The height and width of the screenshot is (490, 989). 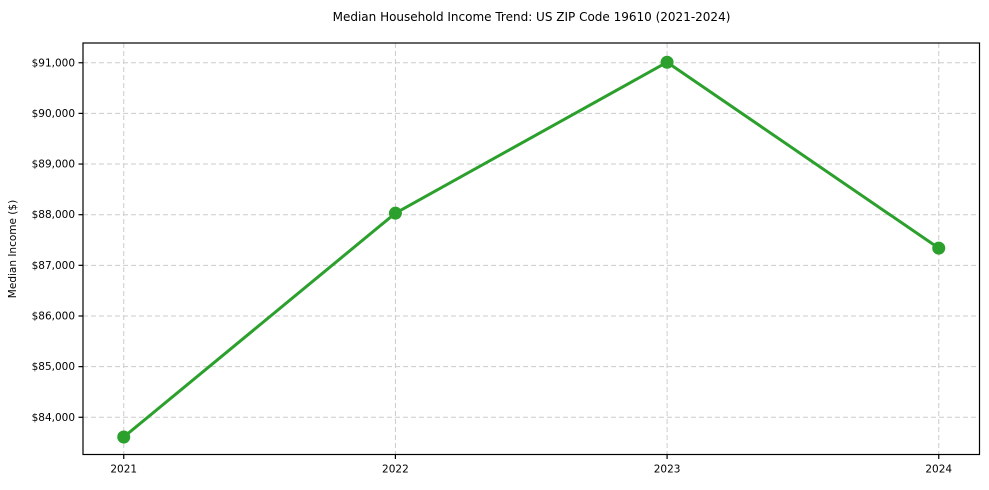 I want to click on y-tick-label: $88,000, so click(x=53, y=215).